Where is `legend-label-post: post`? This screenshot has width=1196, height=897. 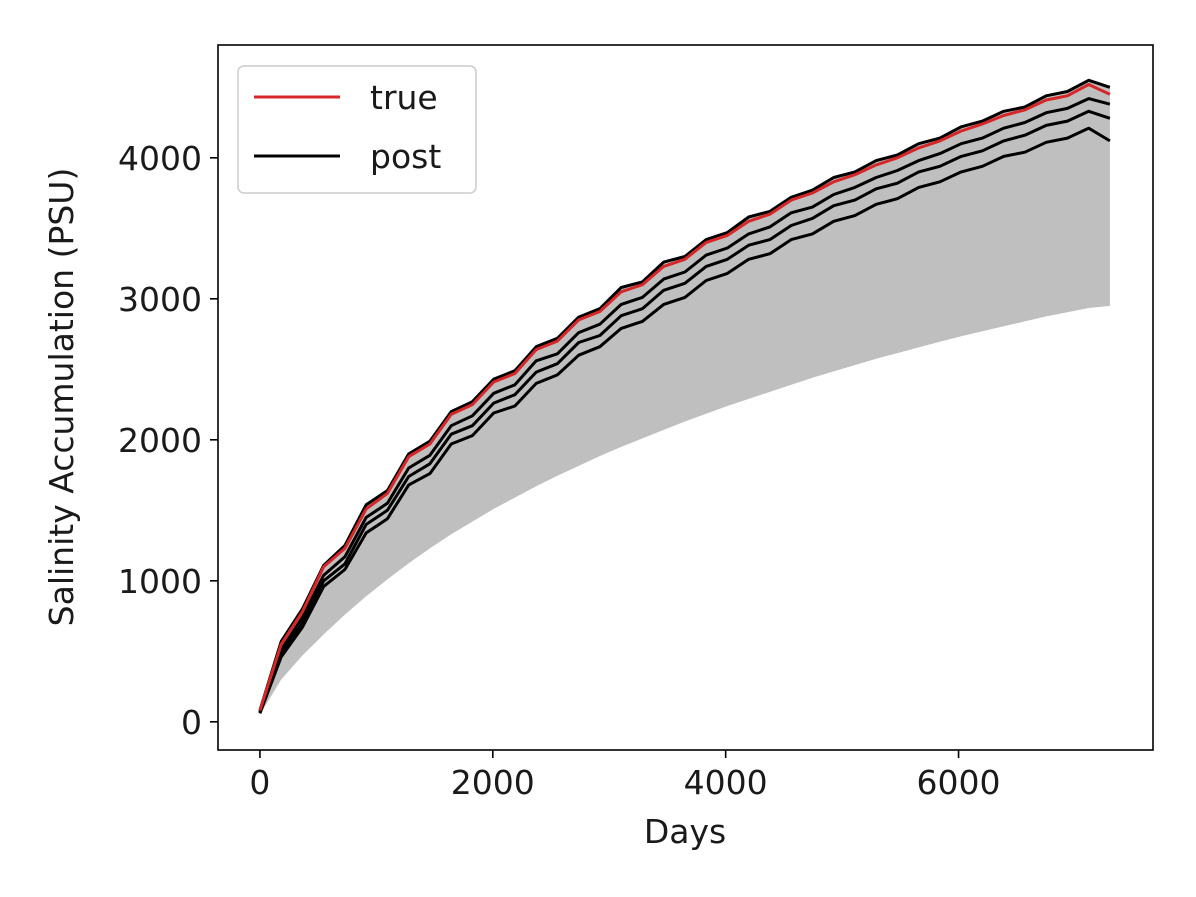
legend-label-post: post is located at coordinates (405, 156).